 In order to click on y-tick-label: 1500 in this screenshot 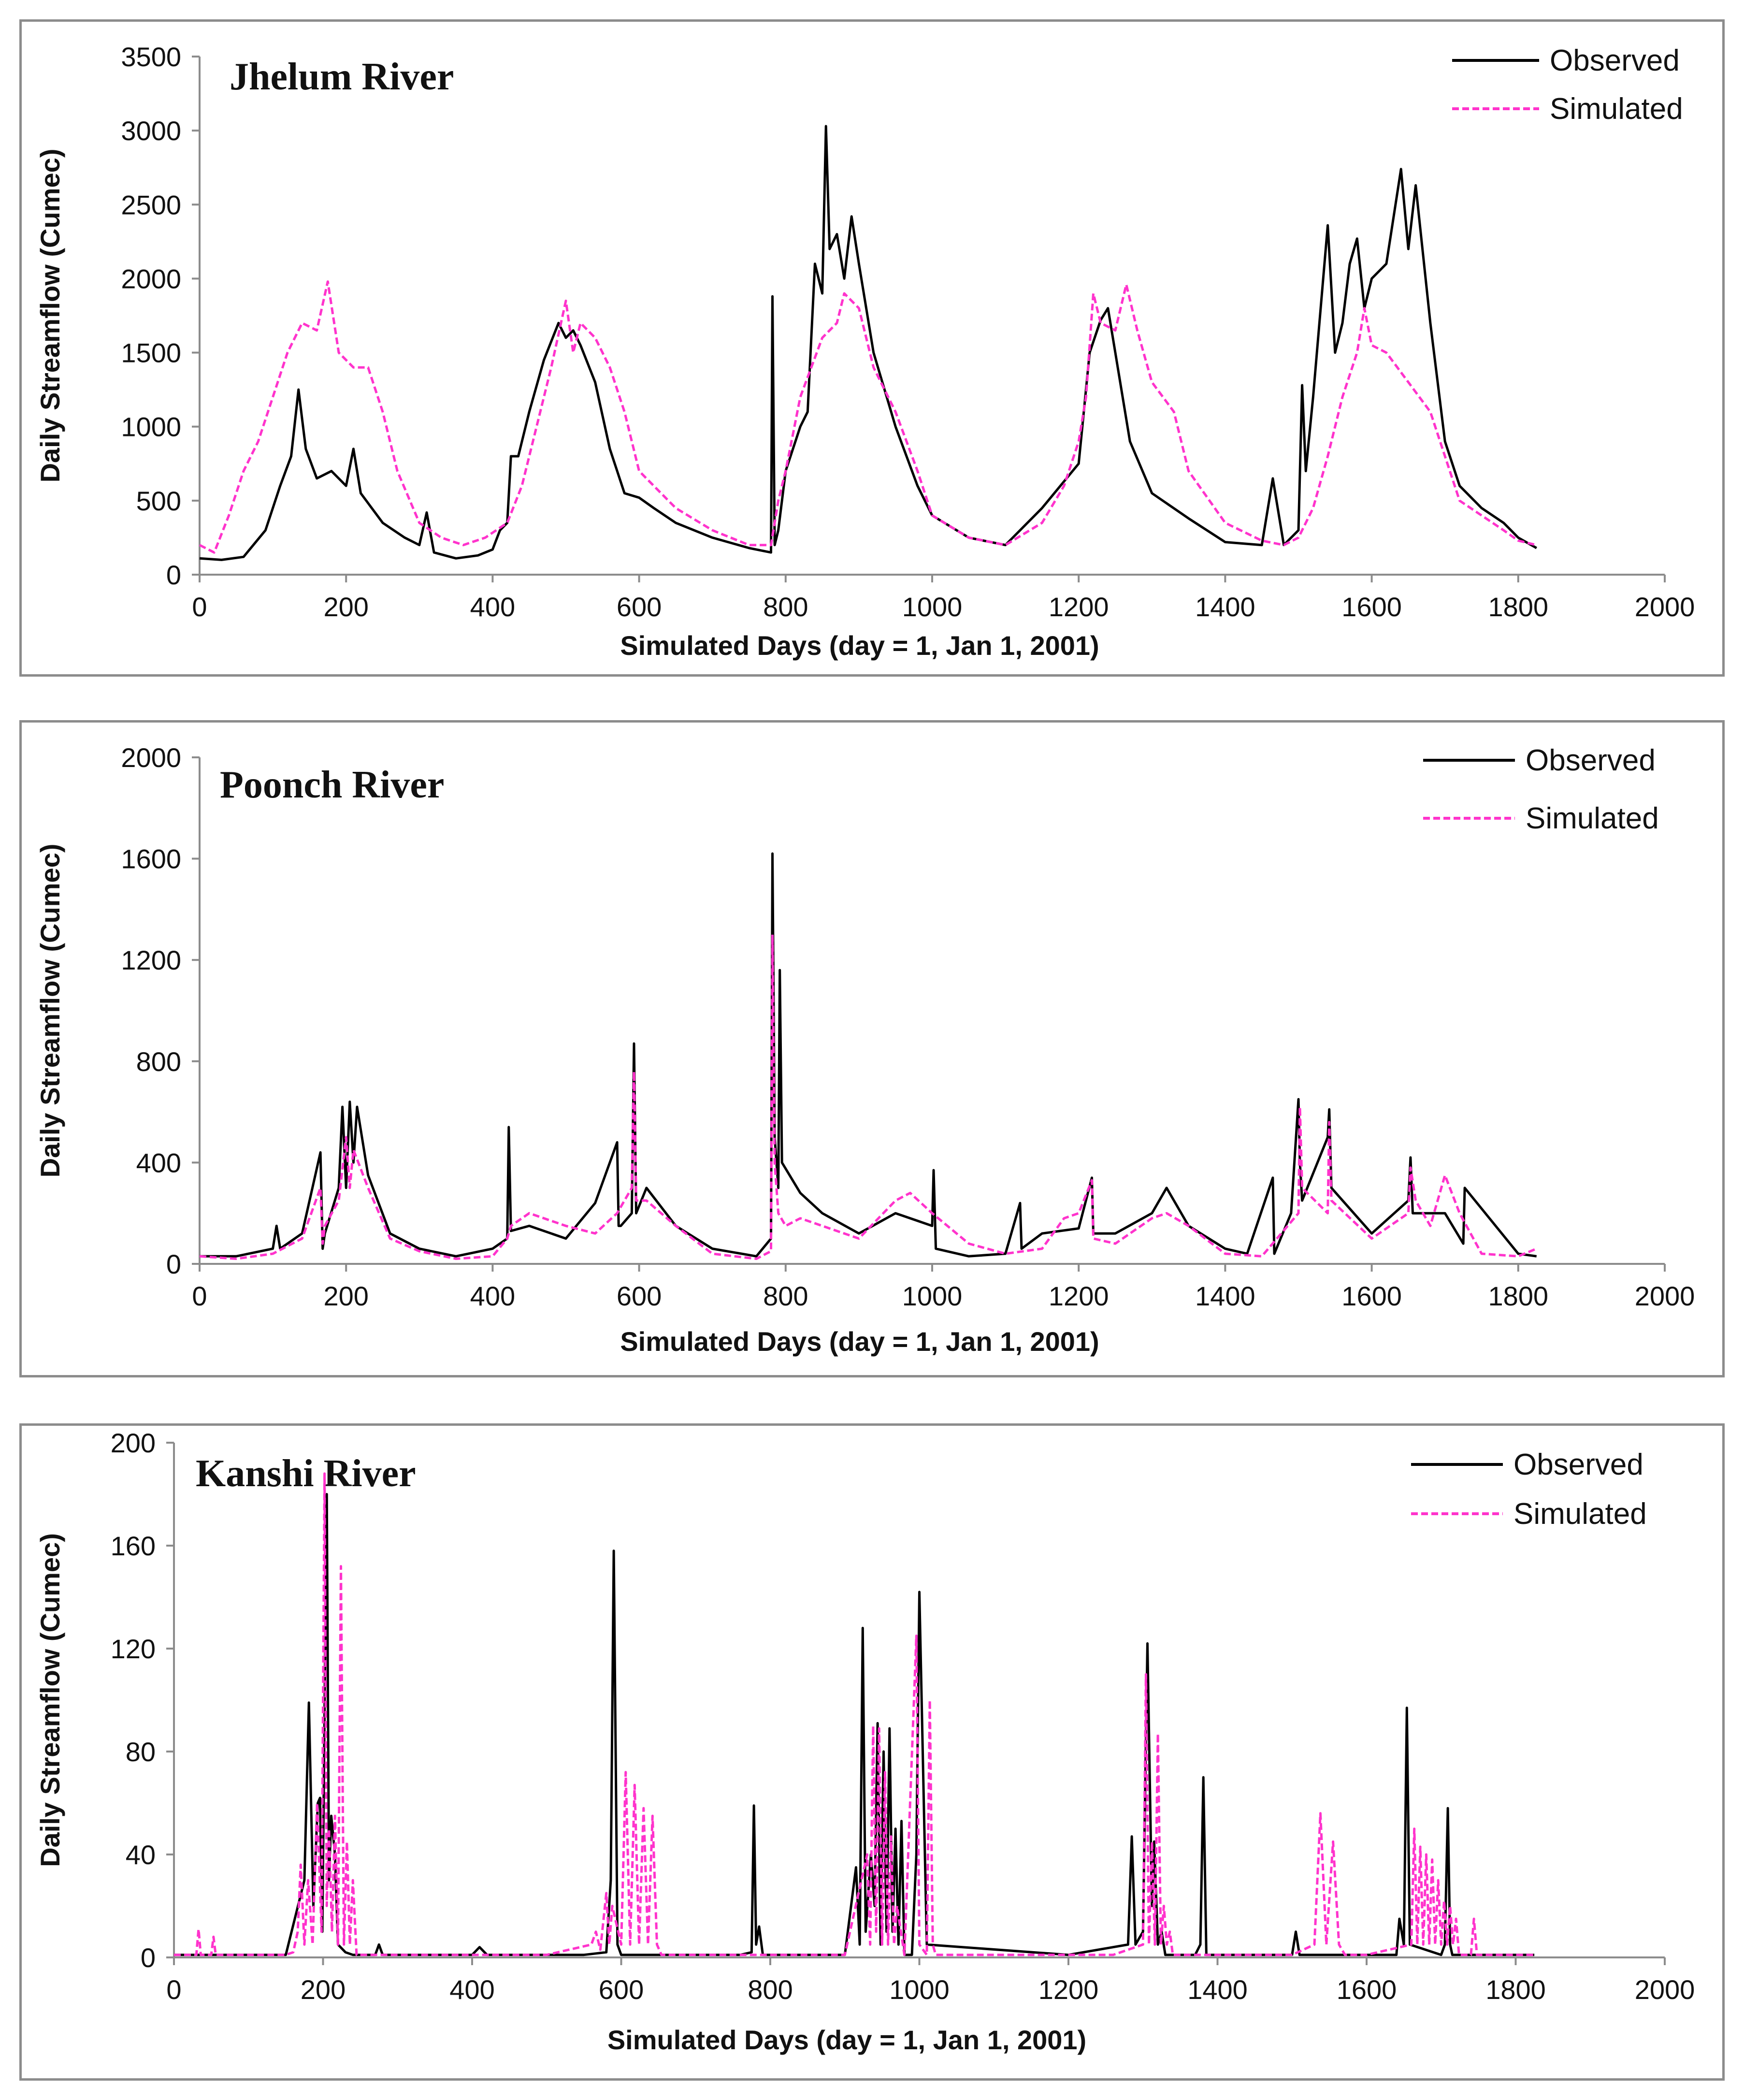, I will do `click(151, 353)`.